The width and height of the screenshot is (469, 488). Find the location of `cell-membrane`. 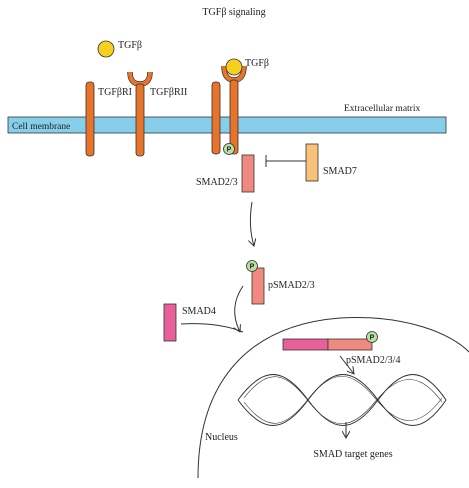

cell-membrane is located at coordinates (227, 125).